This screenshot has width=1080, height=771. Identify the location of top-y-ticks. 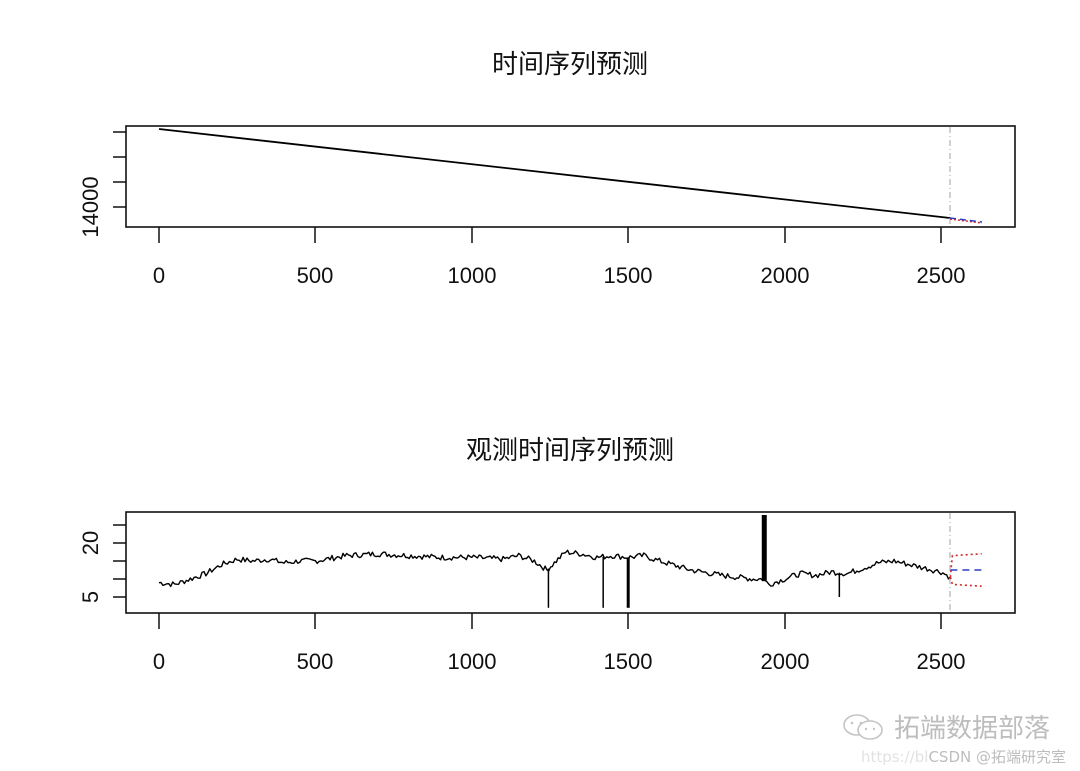
(119, 169).